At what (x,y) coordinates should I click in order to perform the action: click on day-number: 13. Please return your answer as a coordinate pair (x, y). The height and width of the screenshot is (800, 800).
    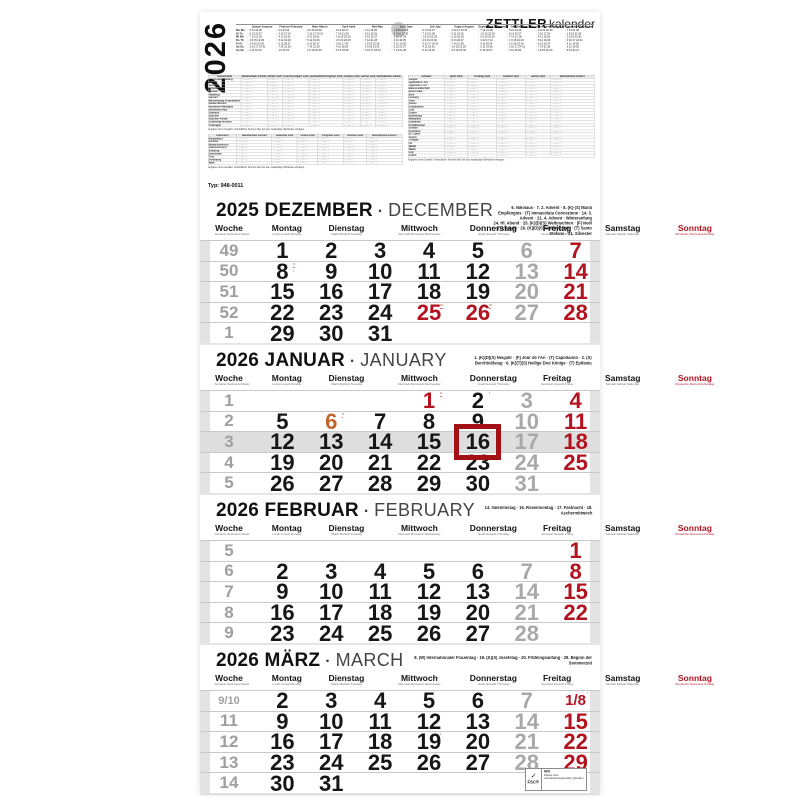
    Looking at the image, I should click on (478, 592).